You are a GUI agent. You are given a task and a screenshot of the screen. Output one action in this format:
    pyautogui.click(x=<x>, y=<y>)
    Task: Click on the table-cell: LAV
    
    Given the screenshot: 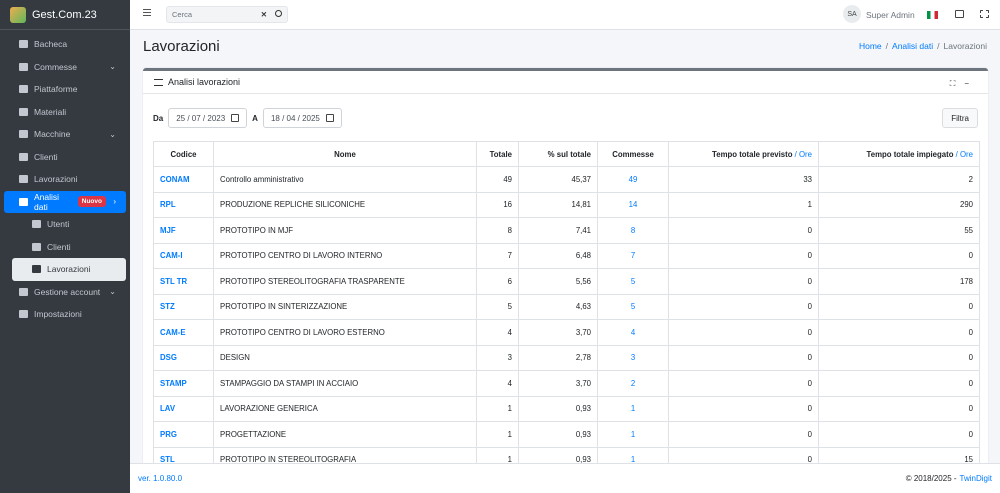 What is the action you would take?
    pyautogui.click(x=183, y=408)
    